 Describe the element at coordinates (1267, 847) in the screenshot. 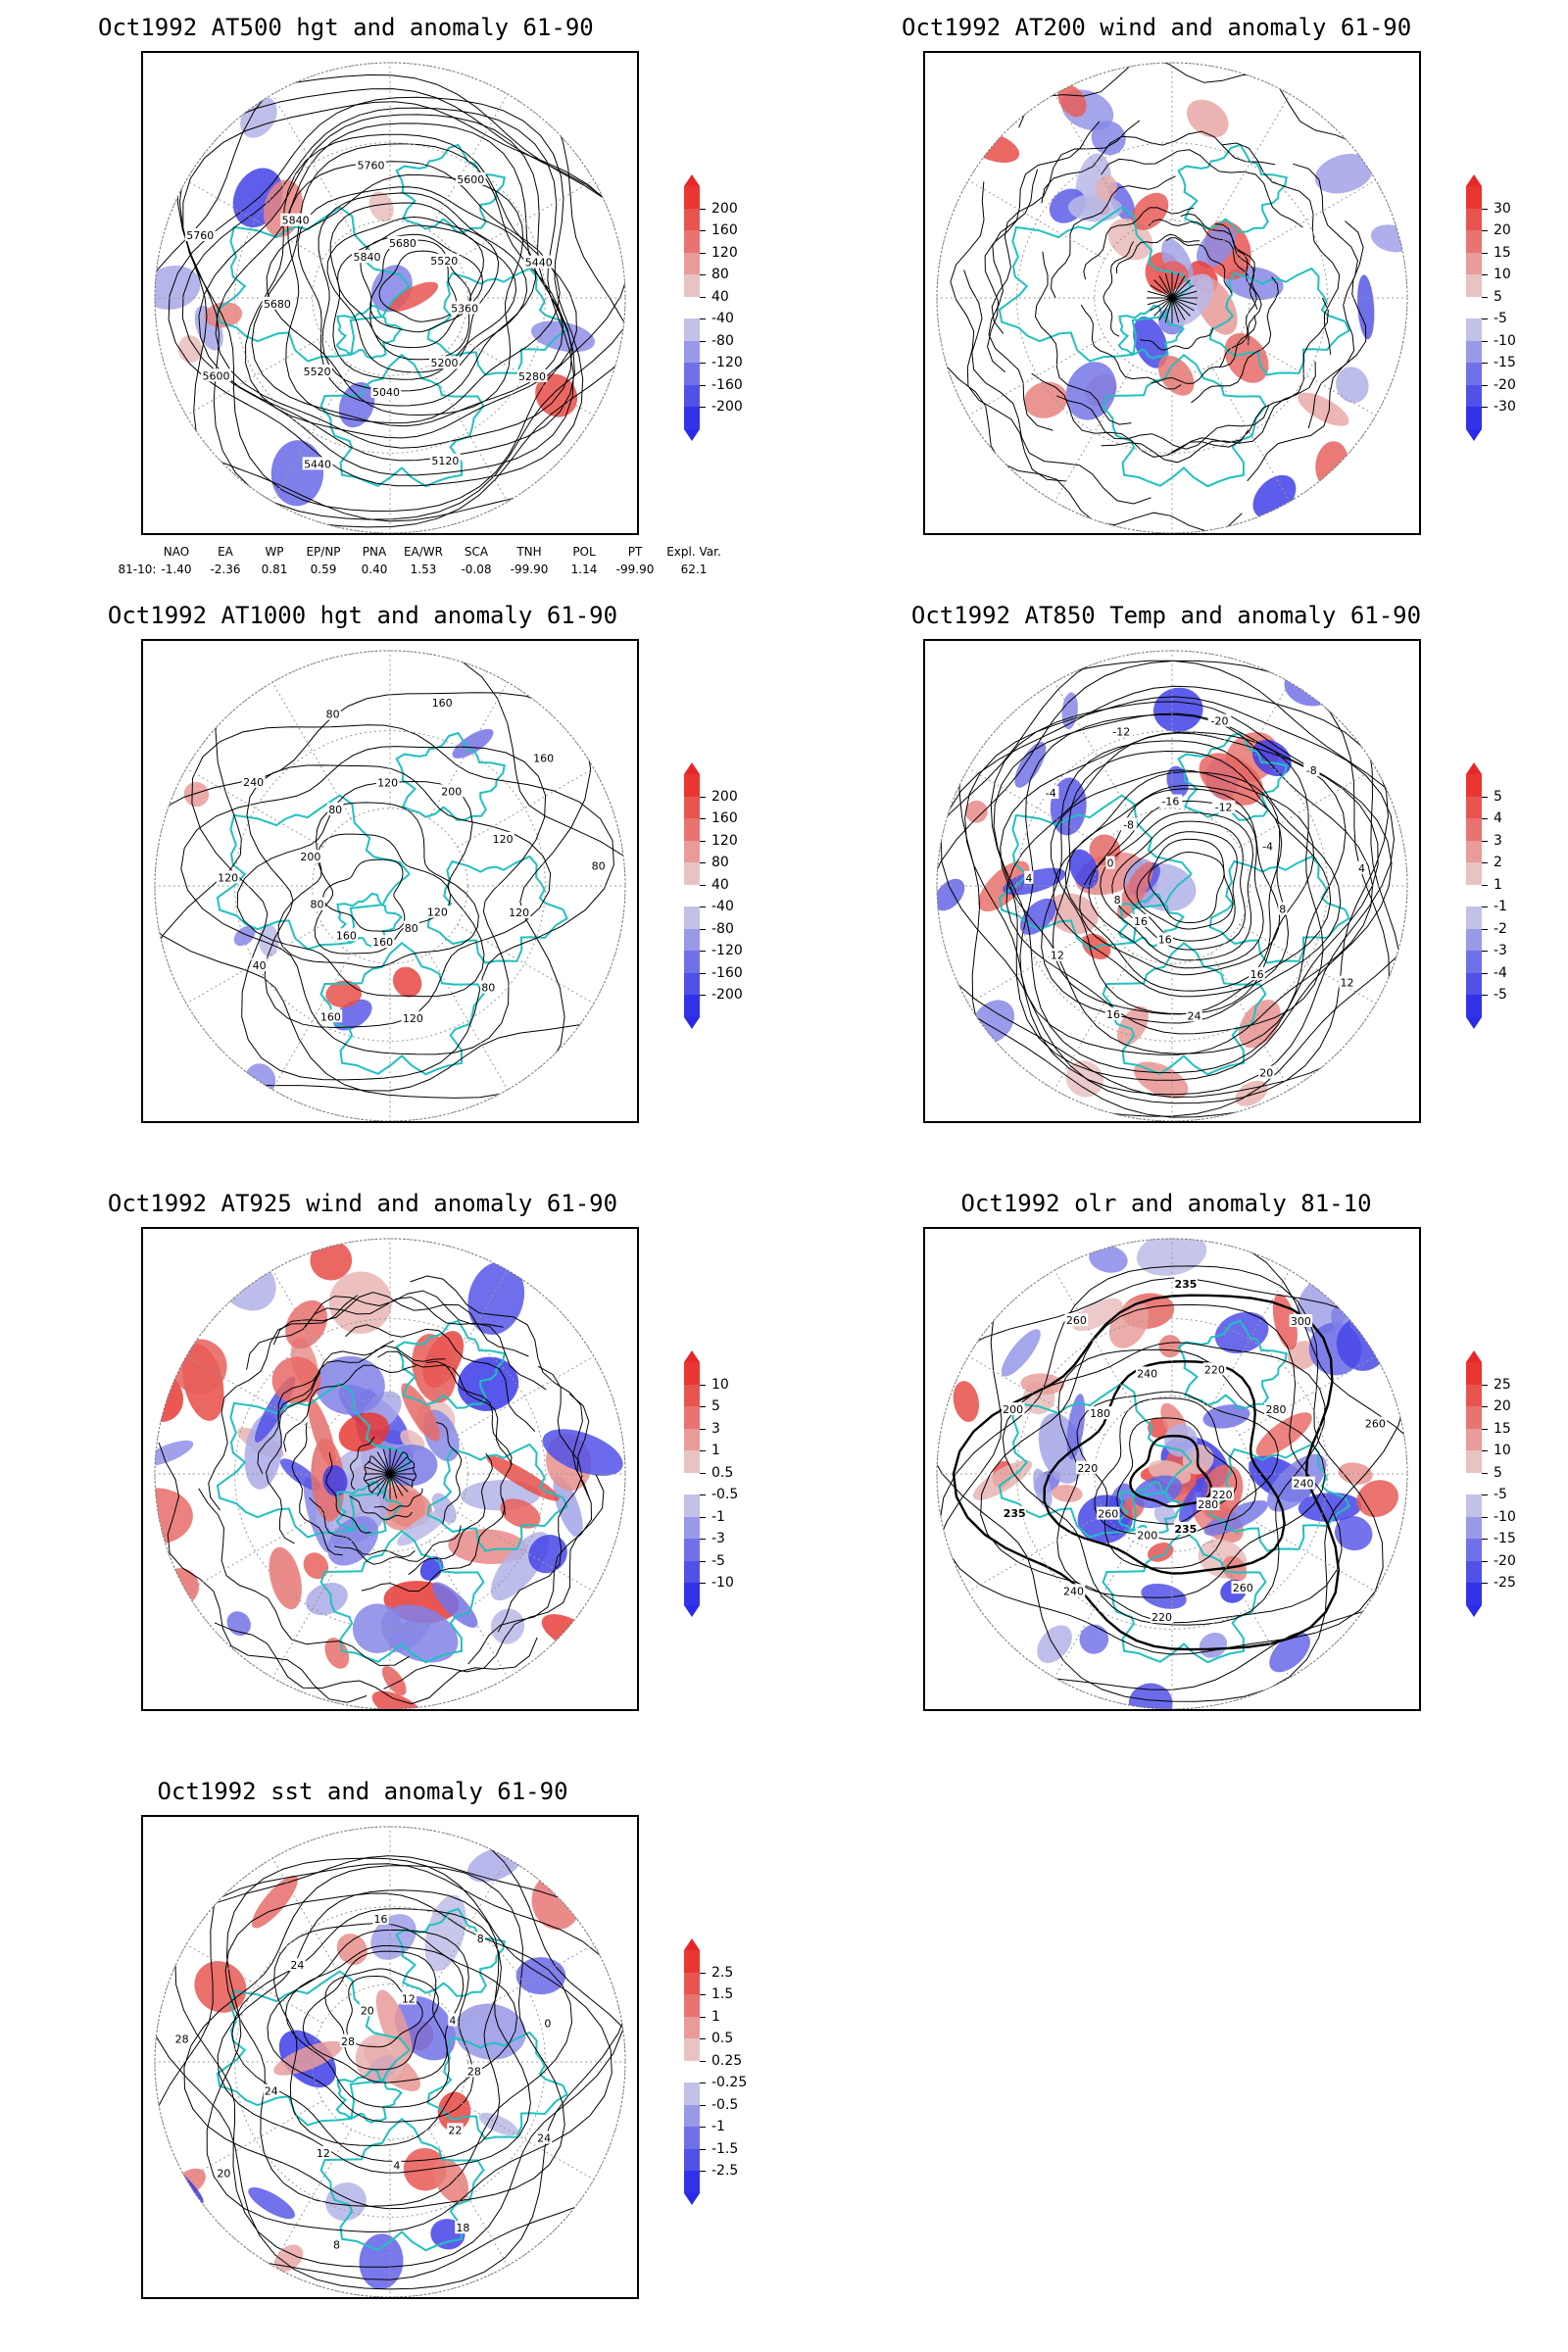

I see `contour-label: -4` at that location.